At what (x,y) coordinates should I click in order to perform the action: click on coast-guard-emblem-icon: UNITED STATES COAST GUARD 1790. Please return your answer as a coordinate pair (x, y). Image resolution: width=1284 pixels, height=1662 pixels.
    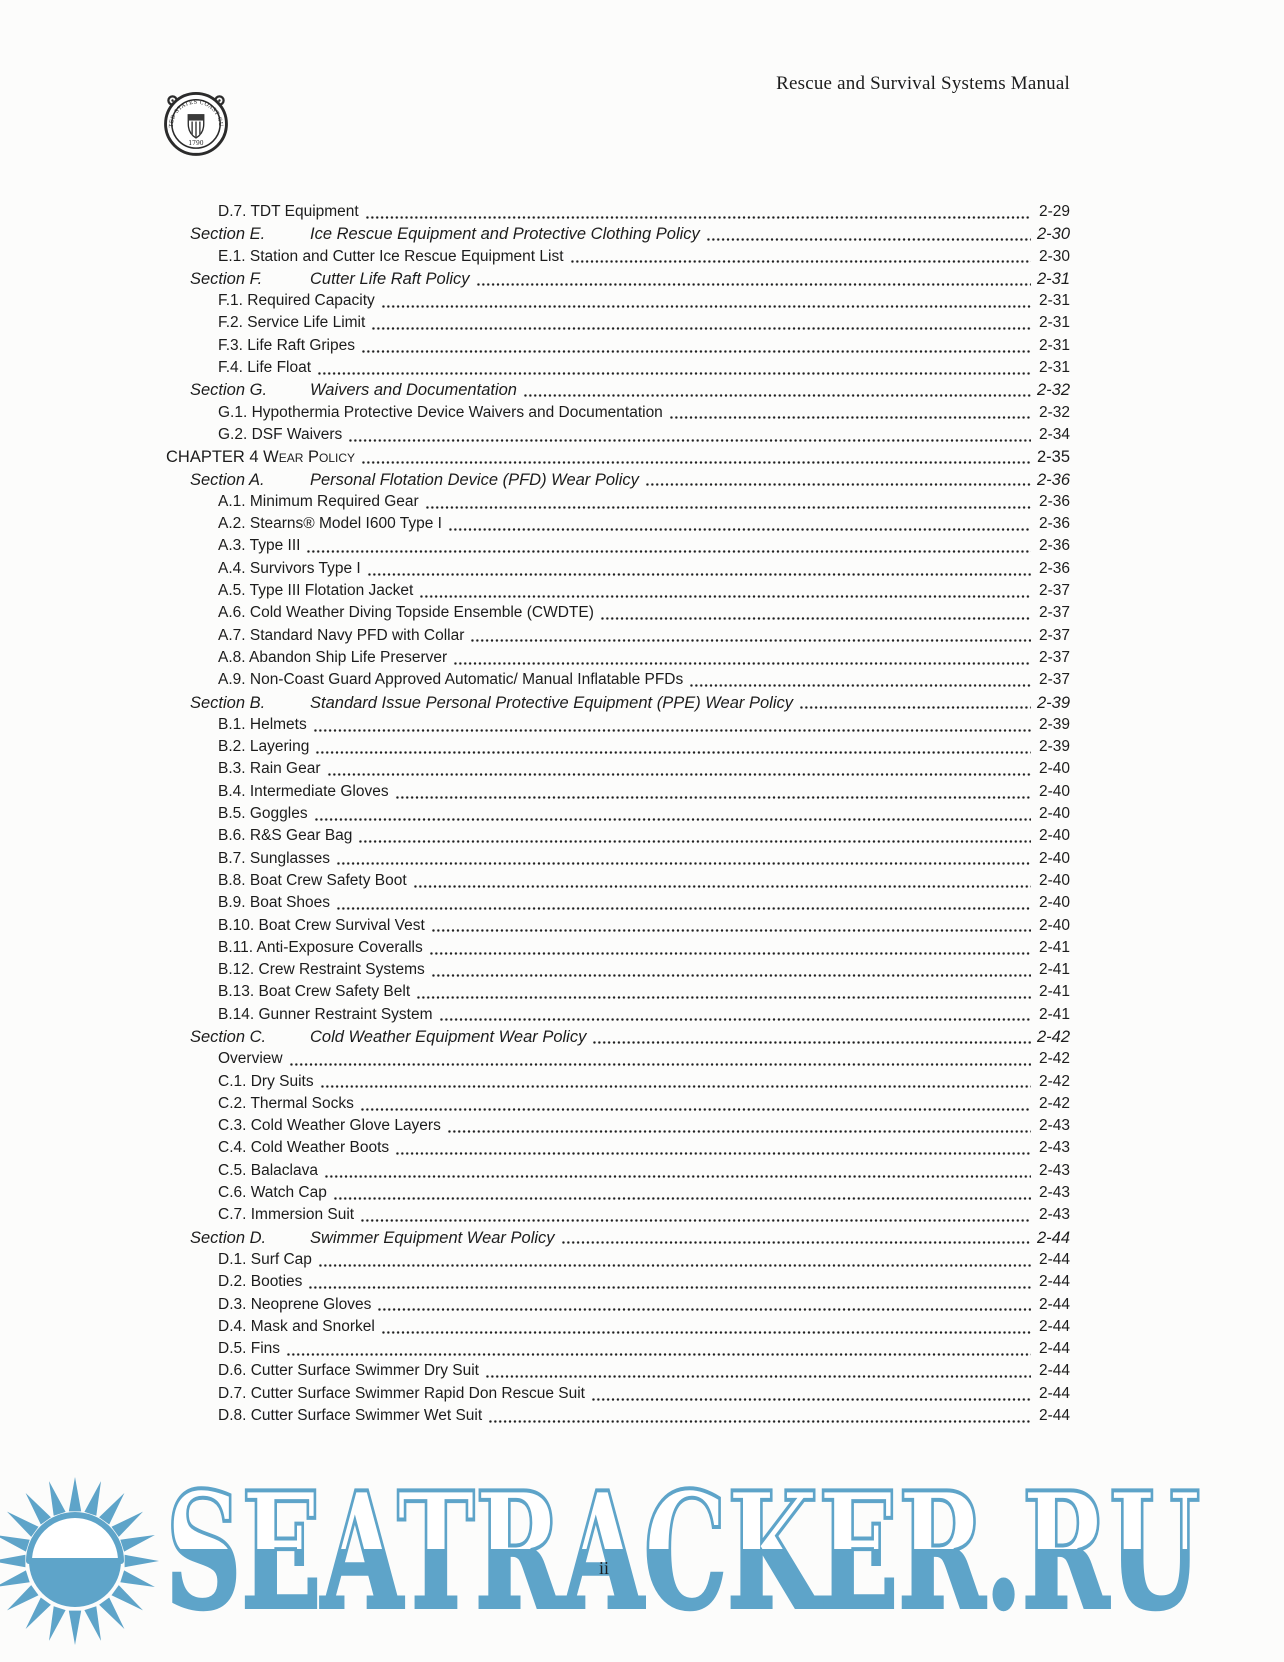
    Looking at the image, I should click on (183, 110).